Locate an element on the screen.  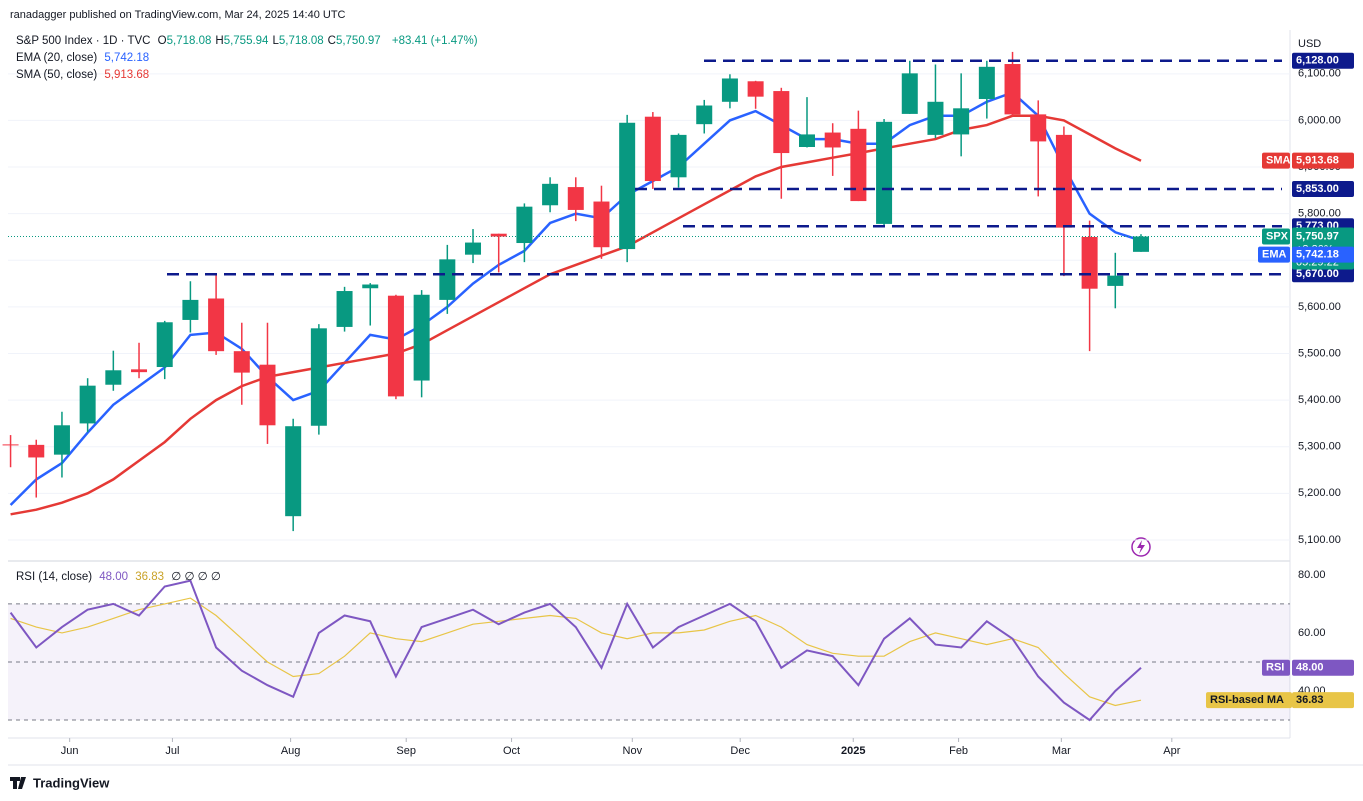
ema-tag-bg is located at coordinates (1274, 254).